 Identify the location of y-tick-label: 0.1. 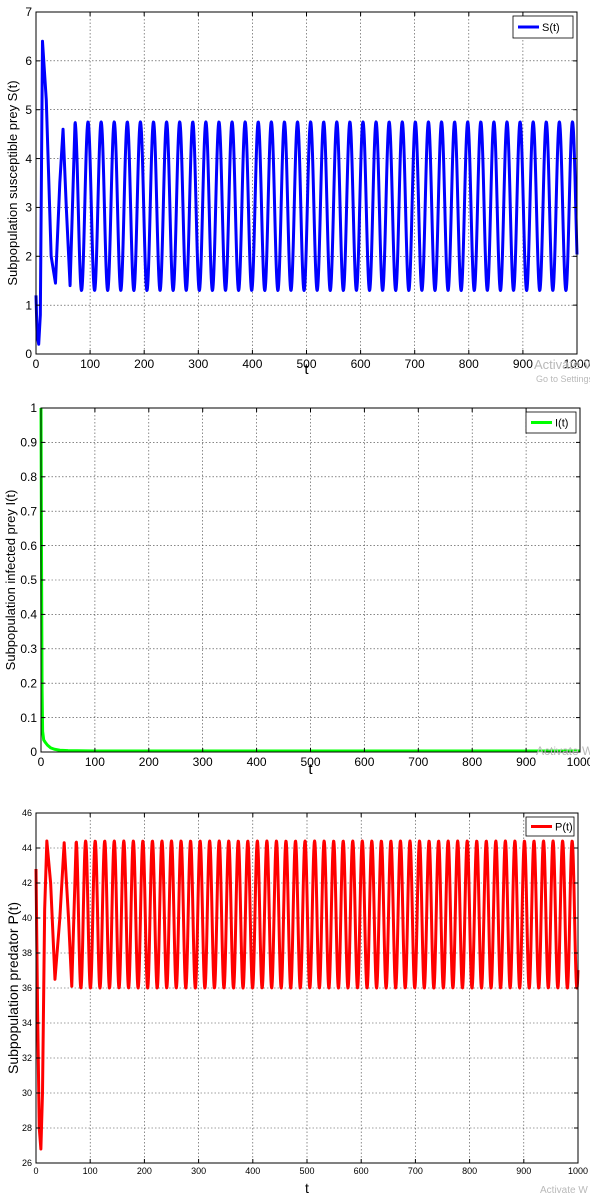
(28, 718).